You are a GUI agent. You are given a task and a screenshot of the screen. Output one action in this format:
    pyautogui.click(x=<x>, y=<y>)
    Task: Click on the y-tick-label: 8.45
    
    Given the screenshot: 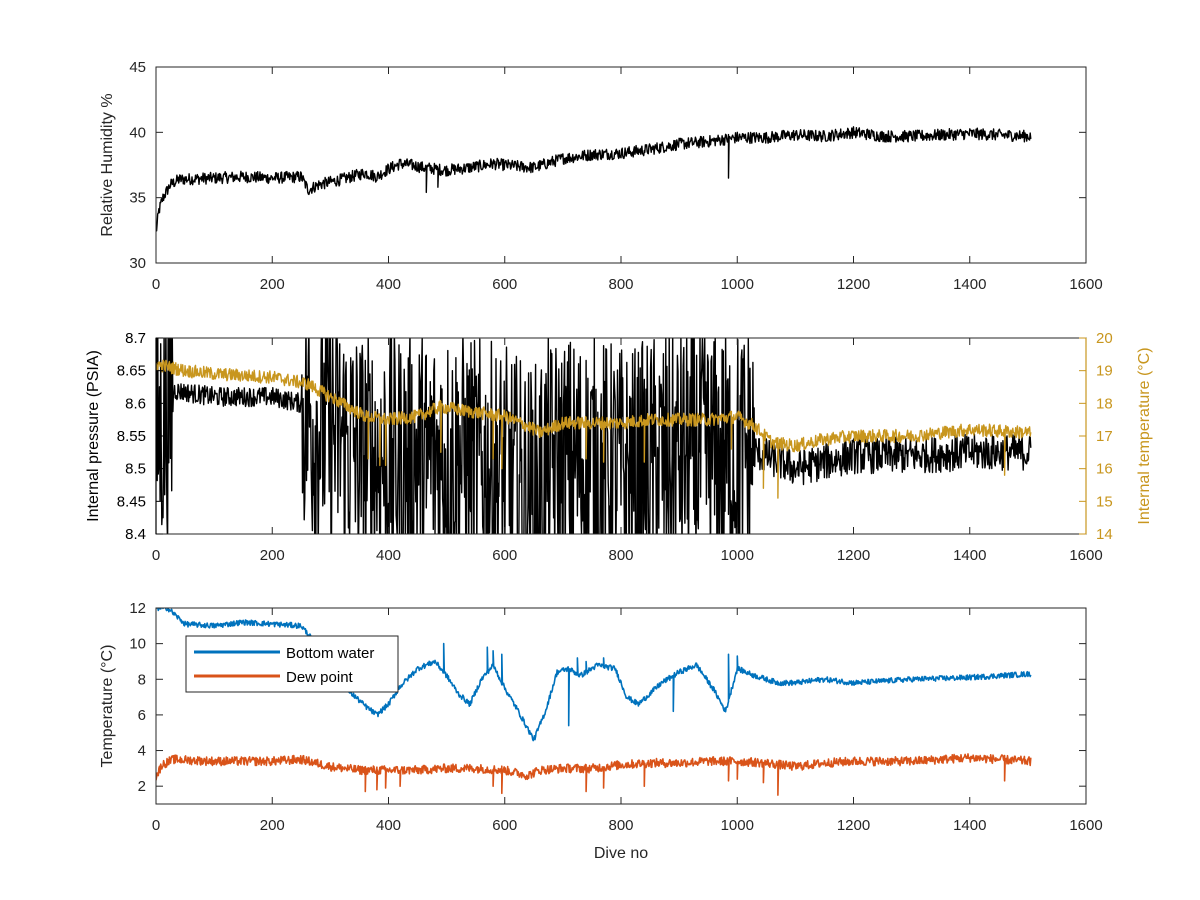 What is the action you would take?
    pyautogui.click(x=131, y=501)
    